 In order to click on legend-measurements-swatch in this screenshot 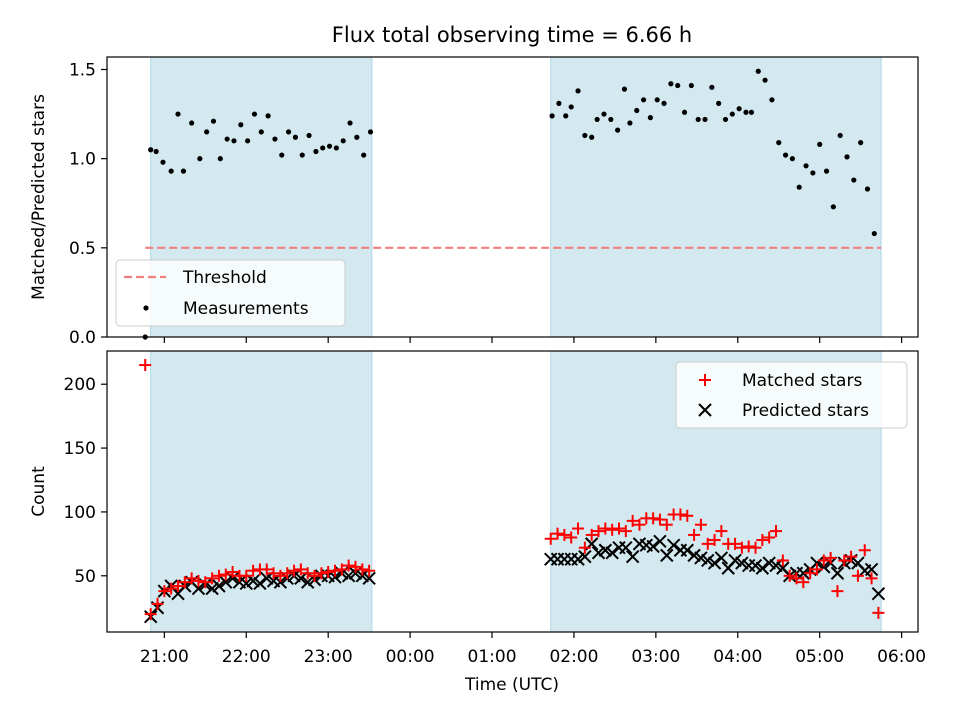, I will do `click(146, 308)`.